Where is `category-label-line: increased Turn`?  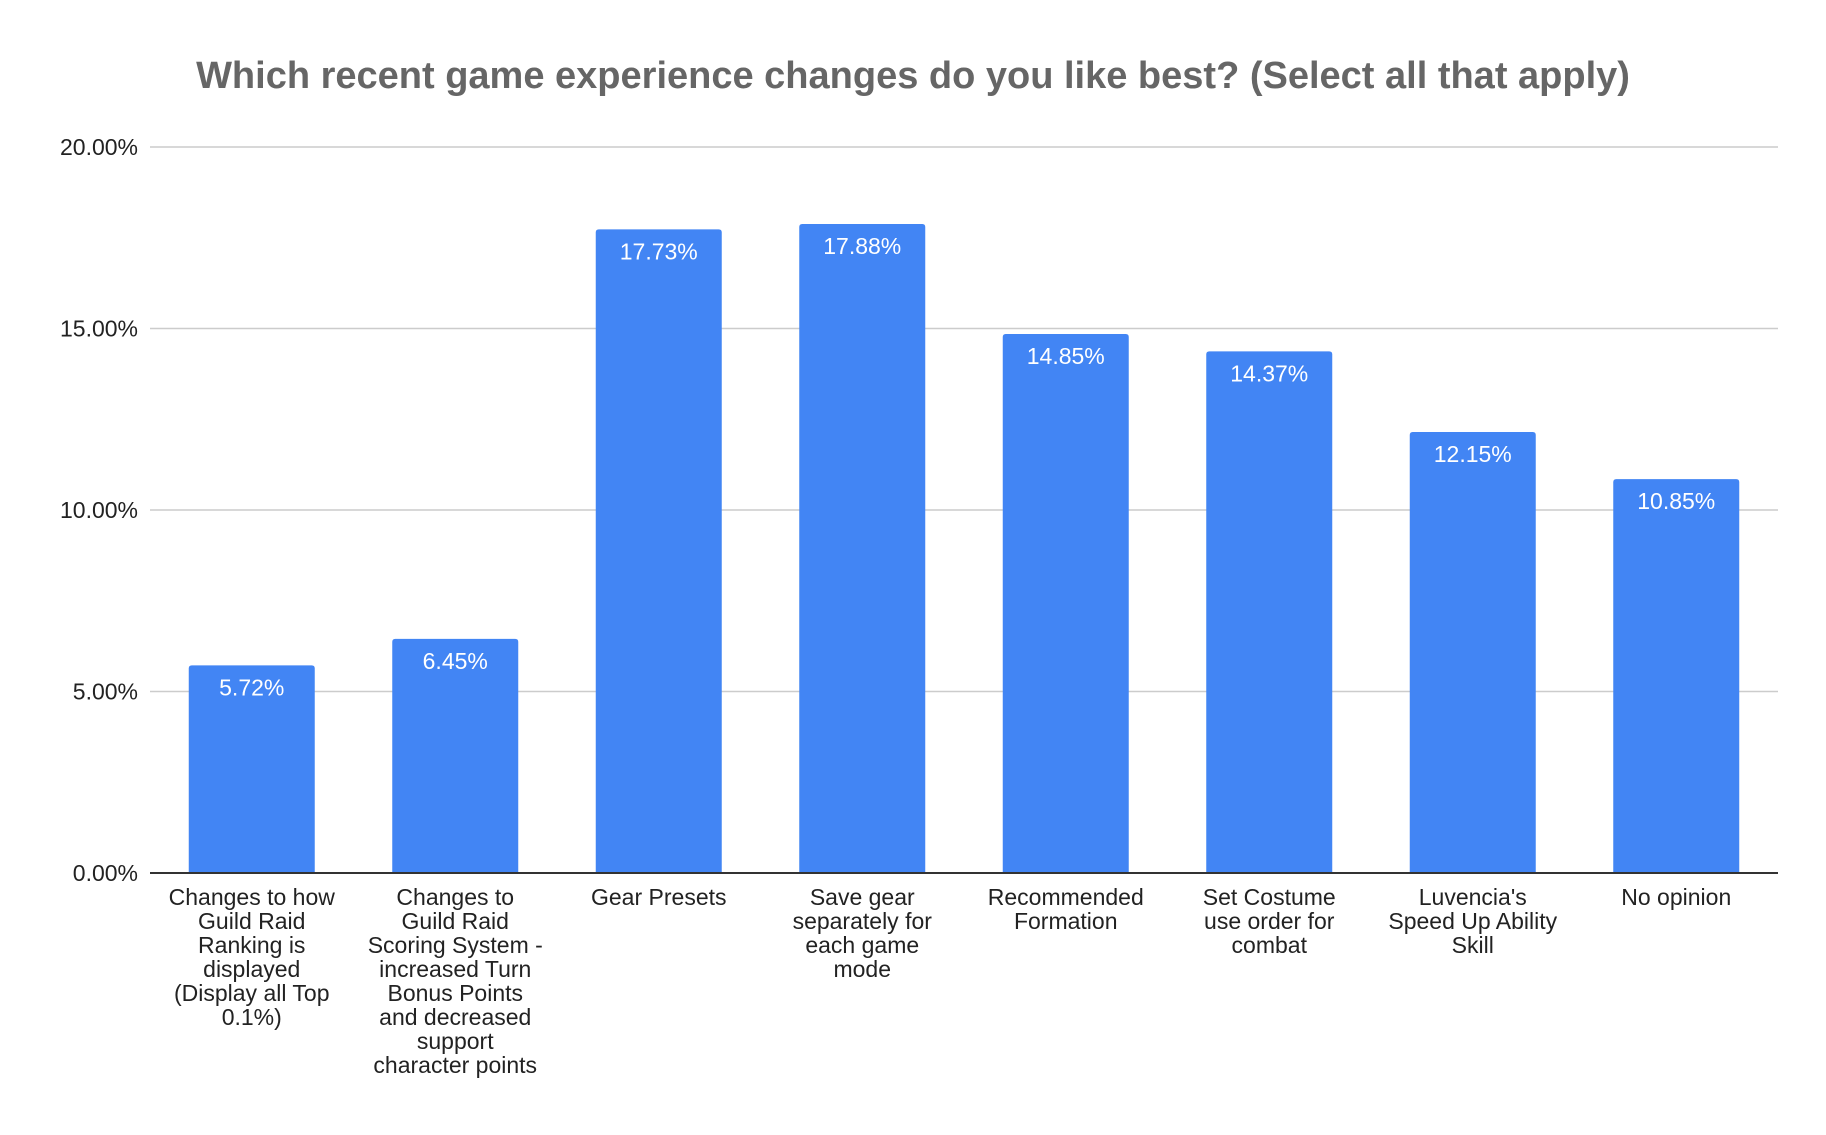
category-label-line: increased Turn is located at coordinates (455, 969).